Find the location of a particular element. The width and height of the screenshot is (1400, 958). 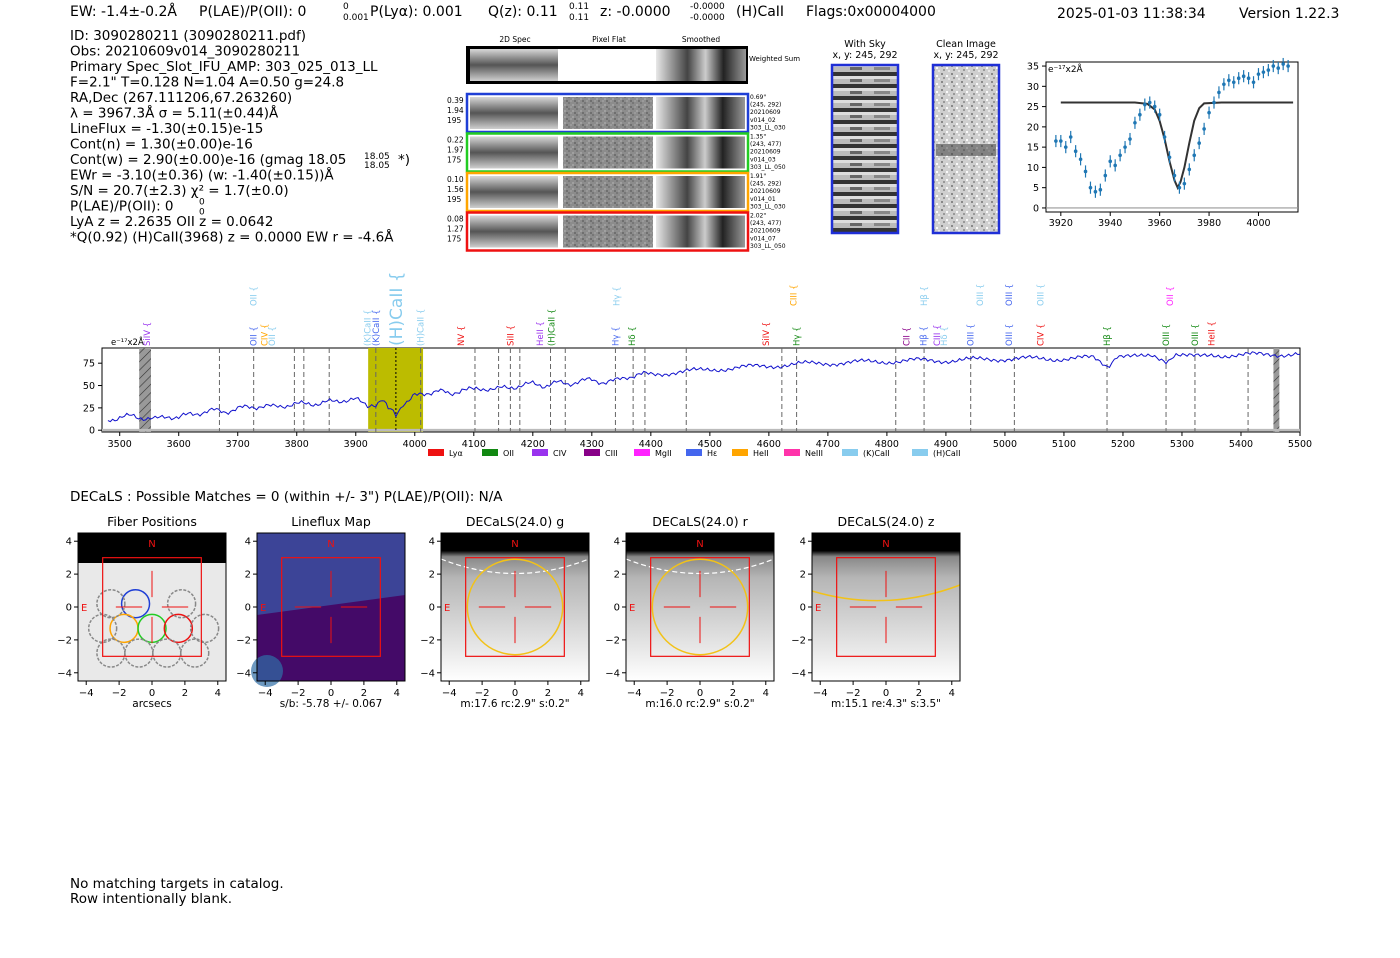

weighted-flat is located at coordinates (607, 65).